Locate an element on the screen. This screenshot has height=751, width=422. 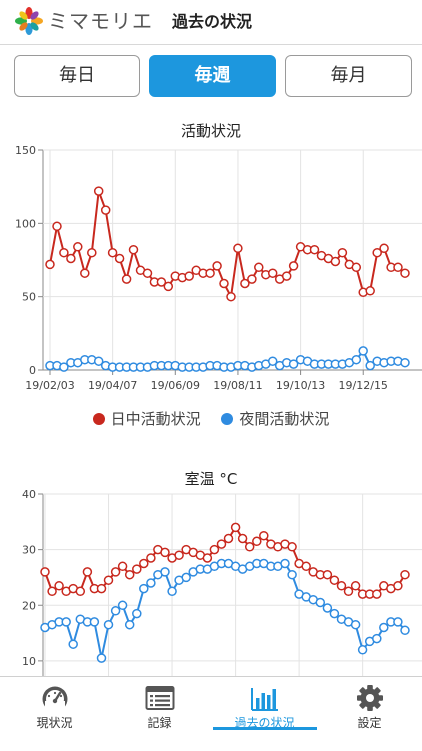
legend-nighttime: 夜間活動状況 is located at coordinates (275, 418).